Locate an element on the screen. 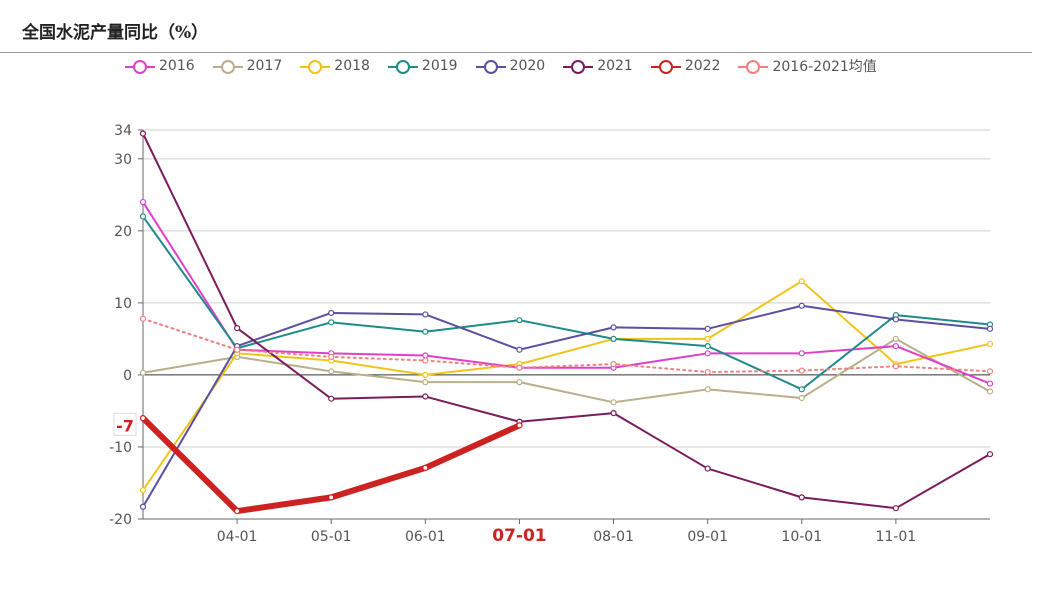 The image size is (1047, 598). x-tick-label: 08-01 is located at coordinates (613, 537).